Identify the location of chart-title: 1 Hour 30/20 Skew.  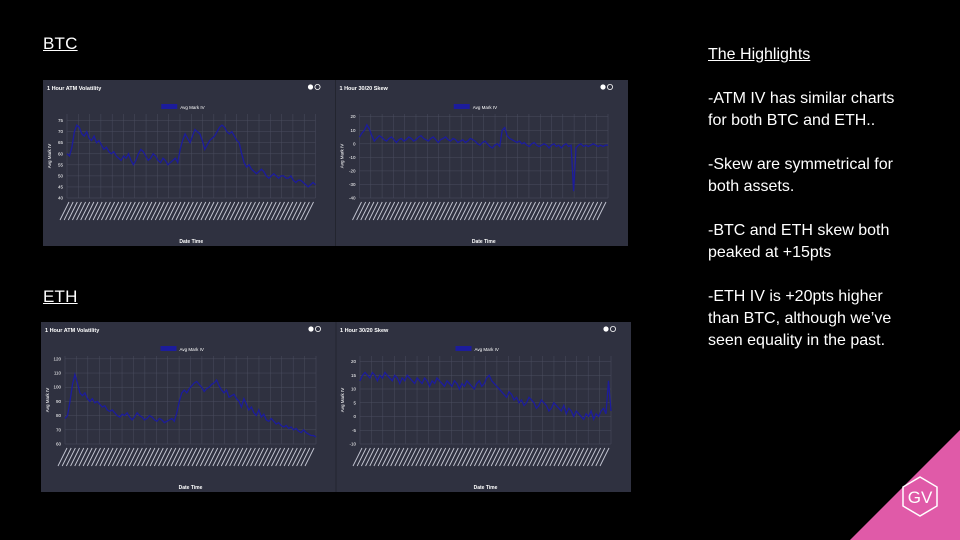
(364, 89).